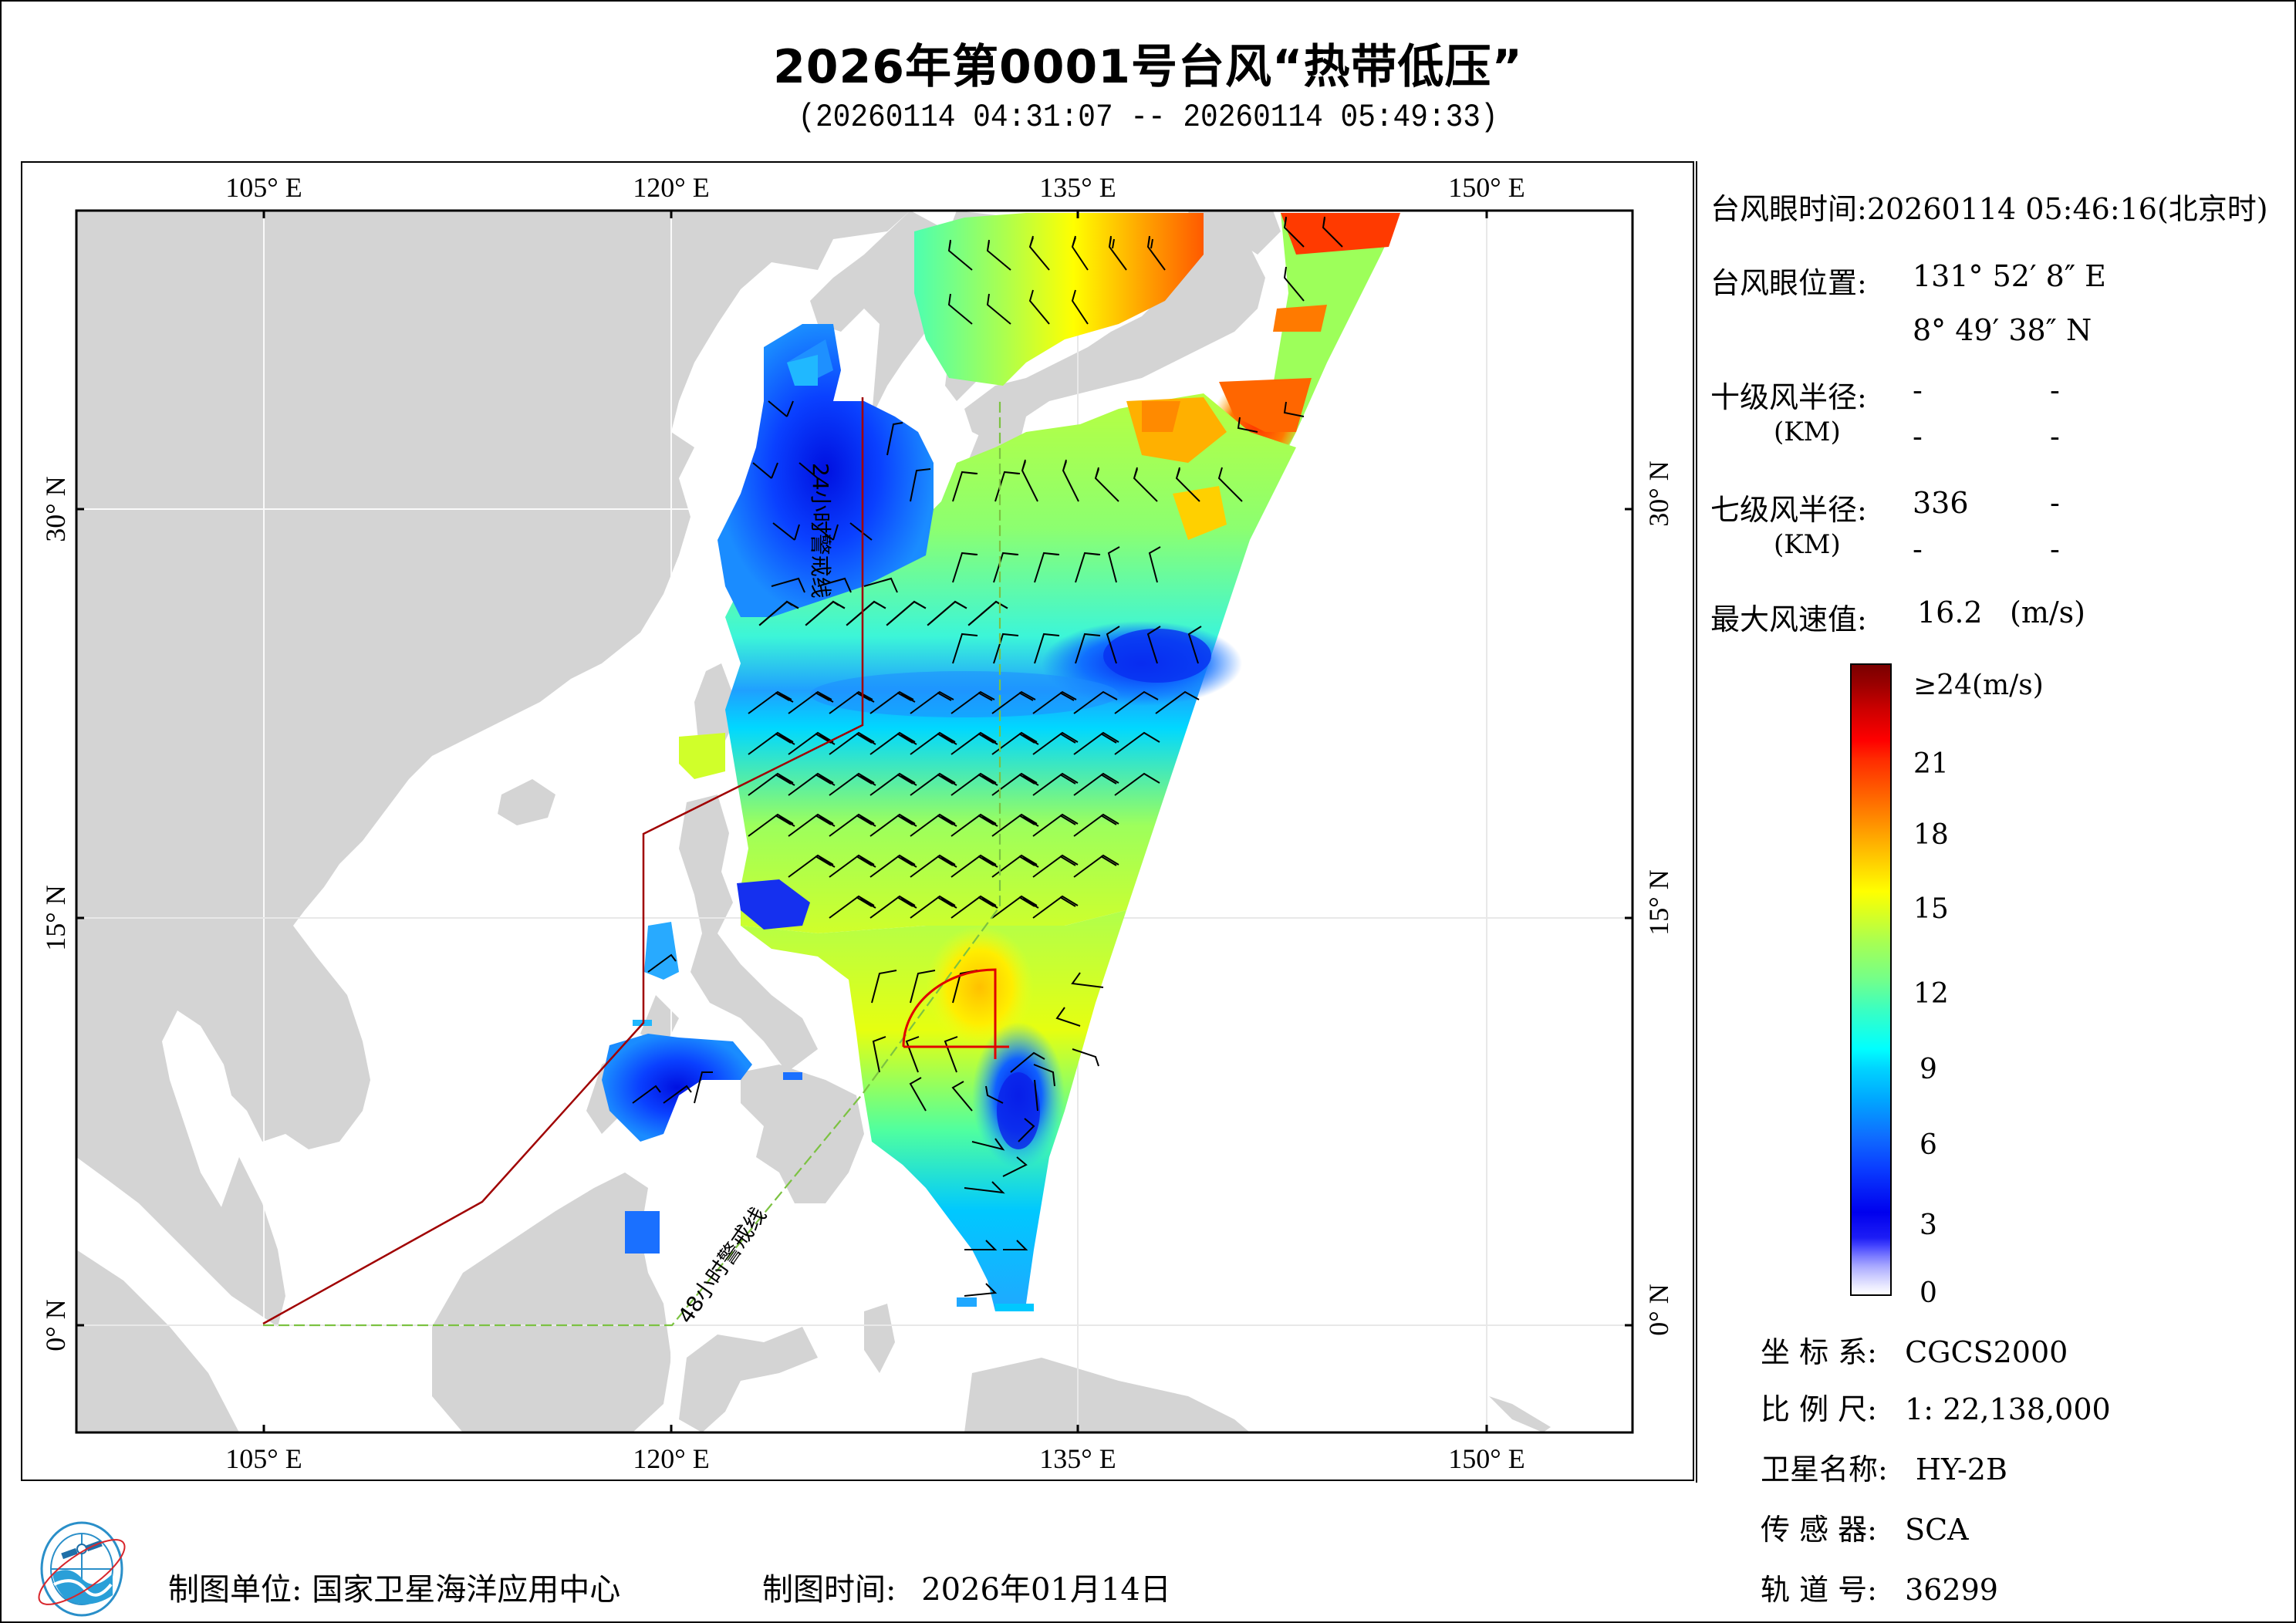 The image size is (2296, 1623). I want to click on lon-label-bottom-120: 120° E, so click(671, 1458).